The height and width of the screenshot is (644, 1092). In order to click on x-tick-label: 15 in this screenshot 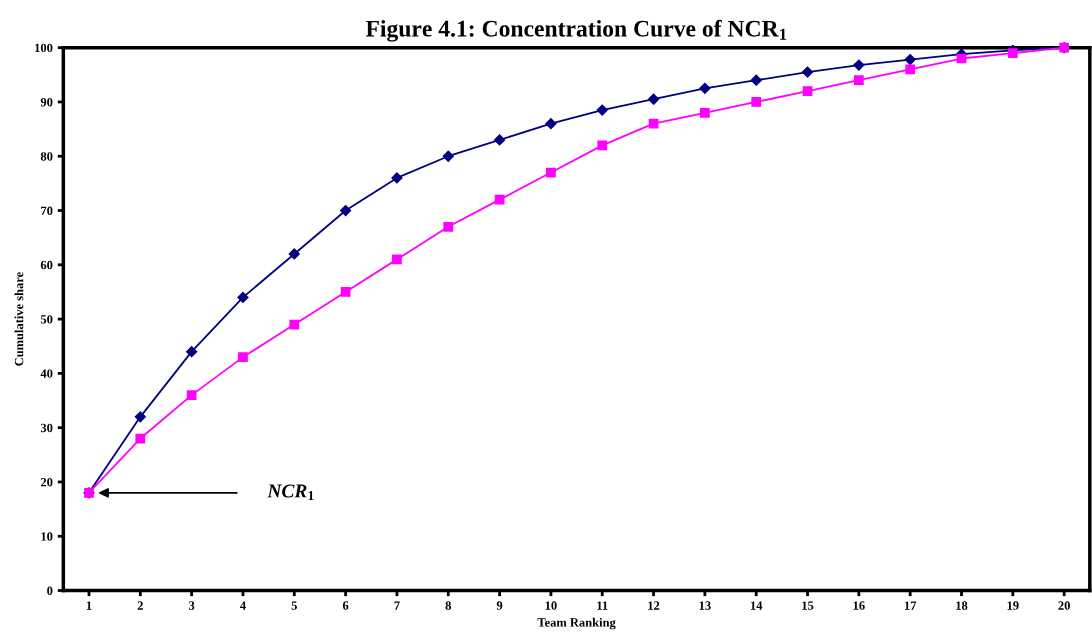, I will do `click(808, 605)`.